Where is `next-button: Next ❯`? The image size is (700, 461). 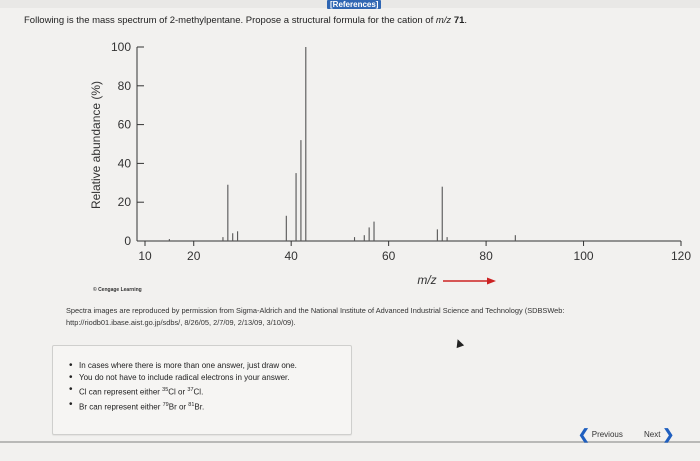 next-button: Next ❯ is located at coordinates (659, 434).